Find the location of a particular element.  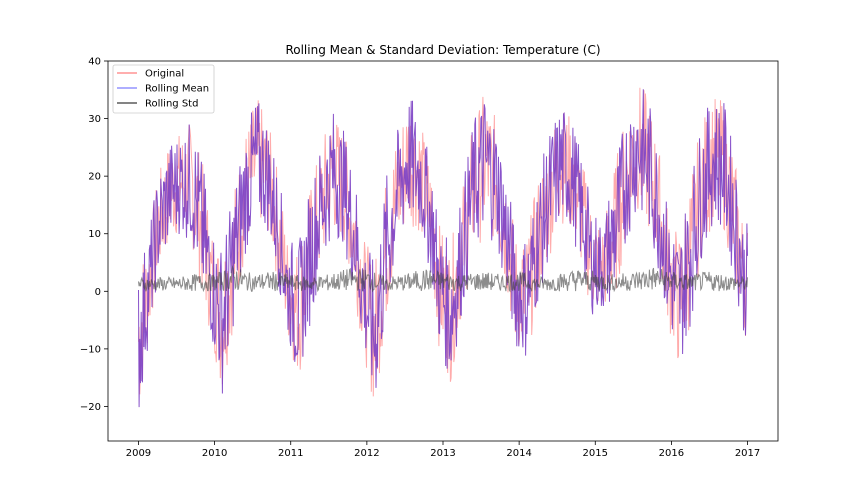

x-tick-label: 2014 is located at coordinates (518, 453).